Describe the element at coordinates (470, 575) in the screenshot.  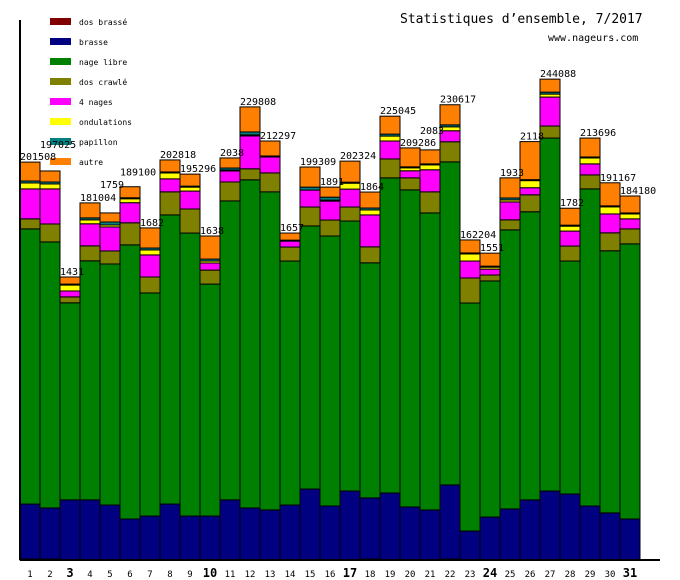
I see `x-tick-label: 23` at that location.